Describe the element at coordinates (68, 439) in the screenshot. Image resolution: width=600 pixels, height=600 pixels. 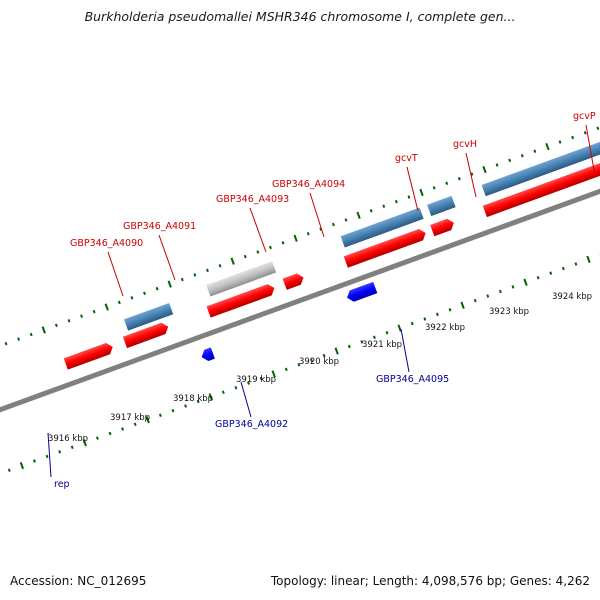
I see `ruler-tick-label: 3916 kbp` at that location.